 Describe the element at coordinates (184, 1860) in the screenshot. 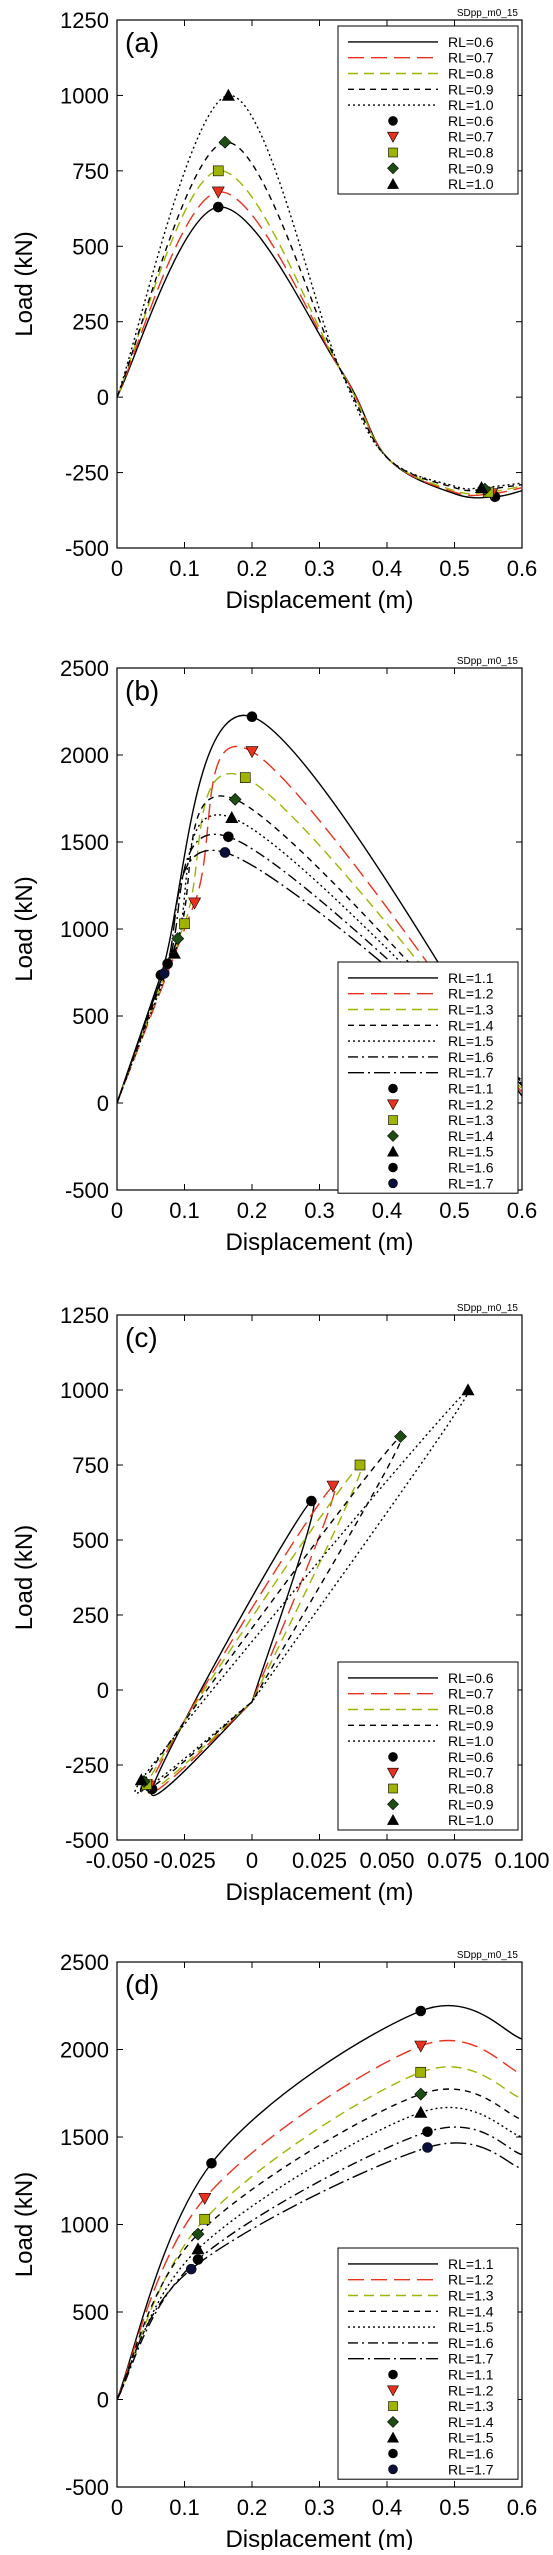

I see `x-tick-label: -0.025` at that location.